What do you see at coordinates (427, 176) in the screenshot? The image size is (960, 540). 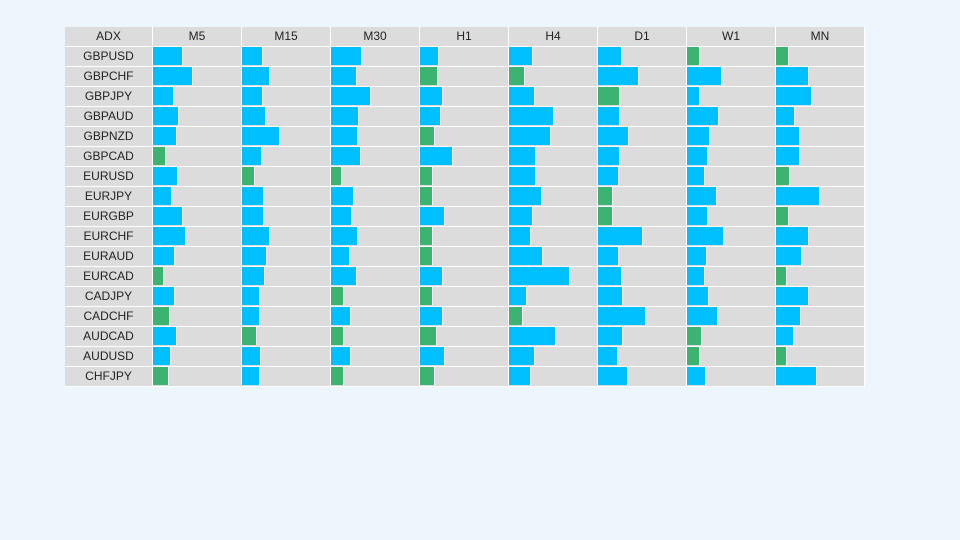 I see `adx-bar-eurusd-h1` at bounding box center [427, 176].